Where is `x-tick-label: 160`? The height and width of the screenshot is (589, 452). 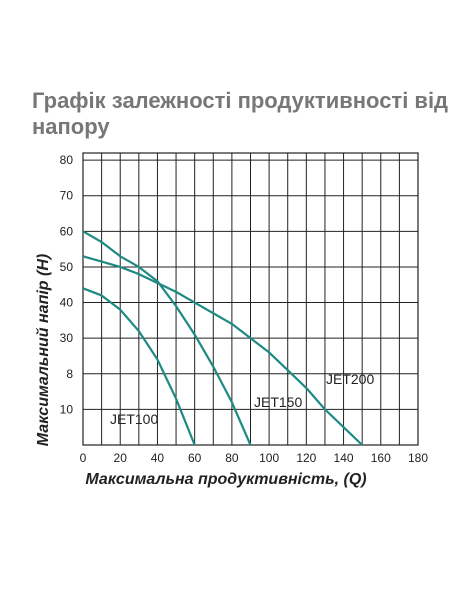 x-tick-label: 160 is located at coordinates (381, 458).